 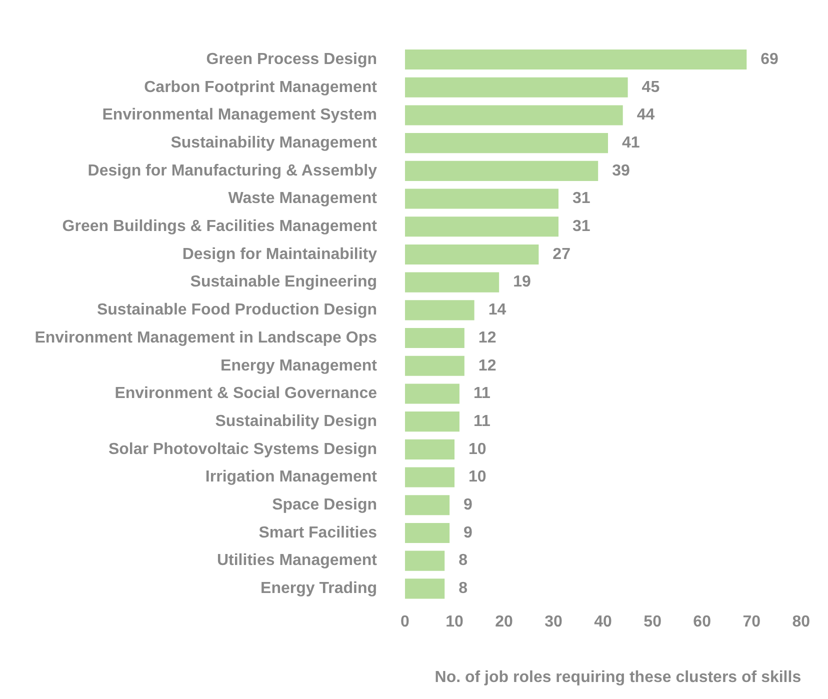 I want to click on y-tick-label: Green Process Design, so click(x=291, y=59).